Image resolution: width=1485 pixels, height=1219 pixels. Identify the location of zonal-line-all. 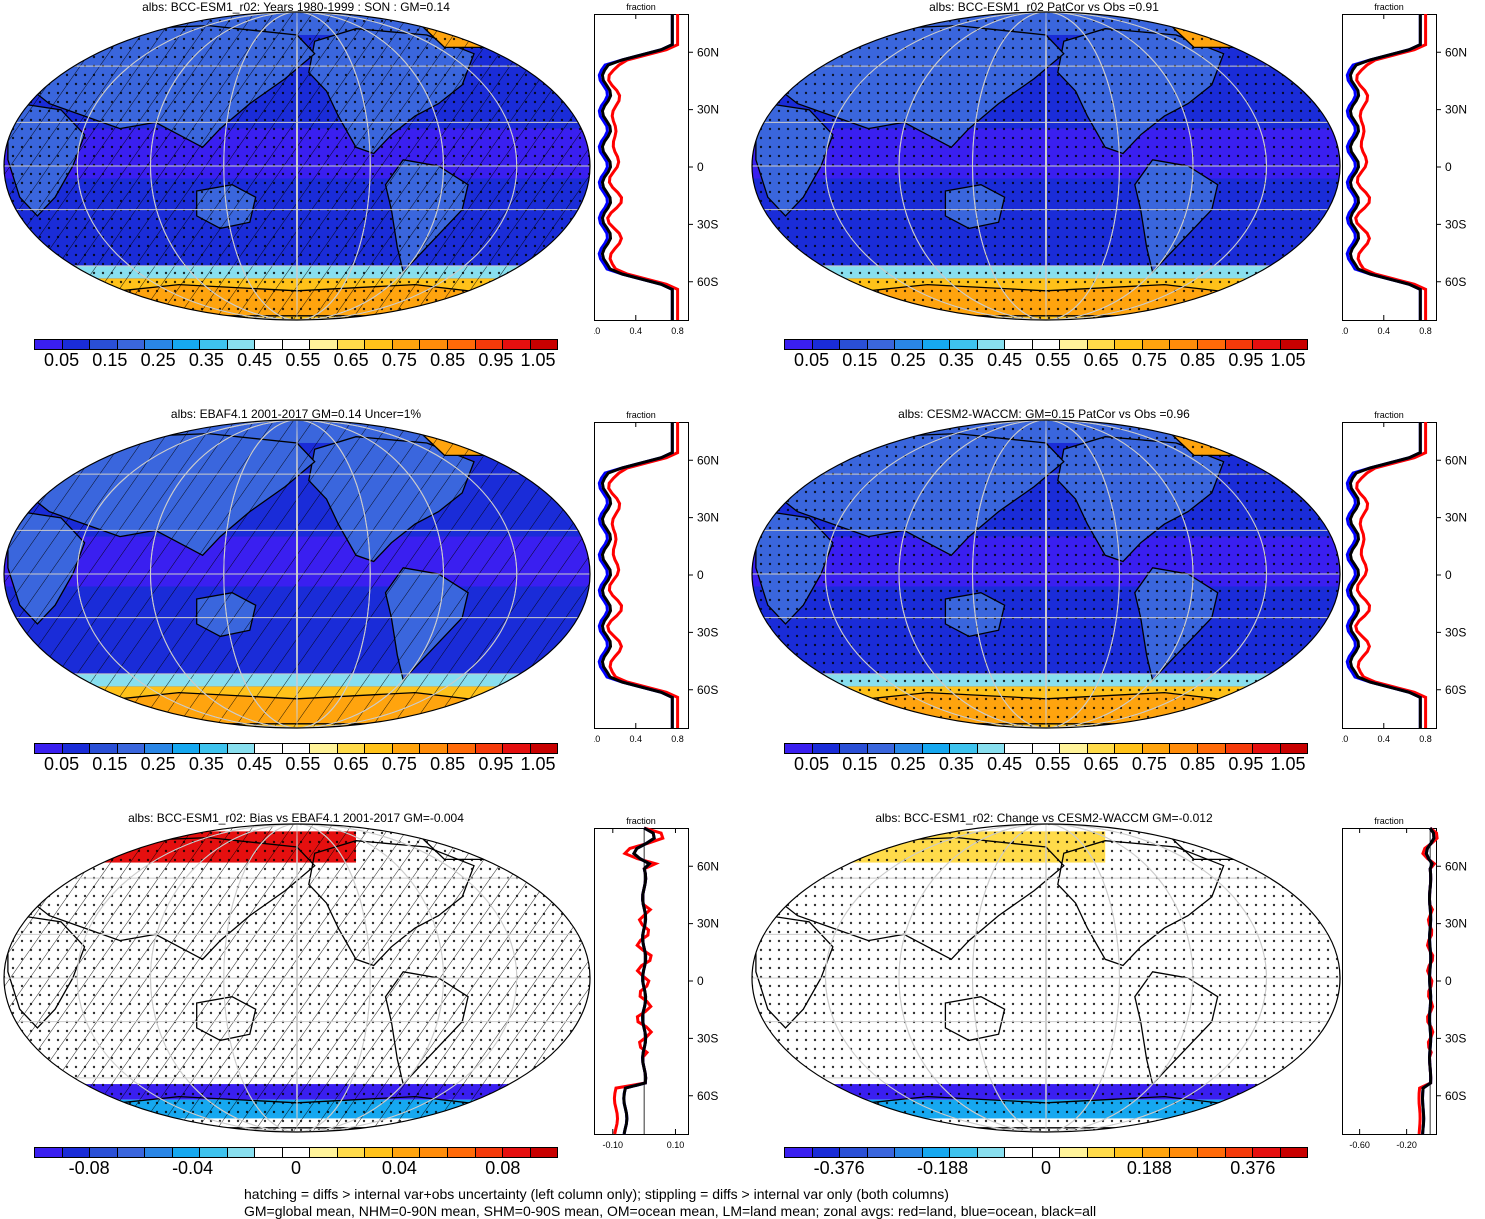
(1428, 981).